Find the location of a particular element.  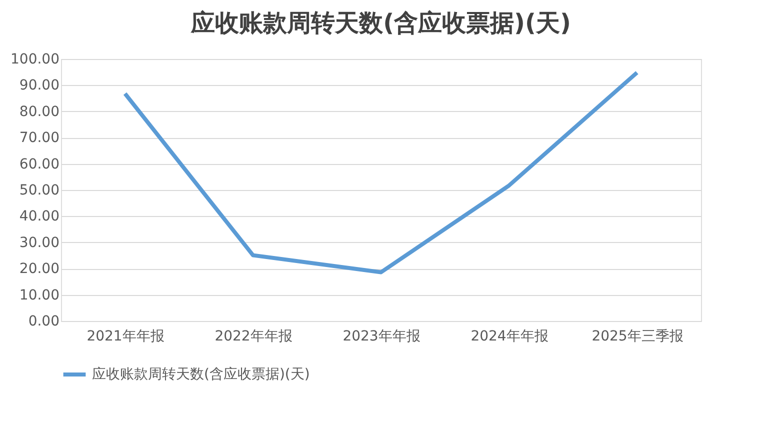

y-tick-label: 0.00 is located at coordinates (44, 322).